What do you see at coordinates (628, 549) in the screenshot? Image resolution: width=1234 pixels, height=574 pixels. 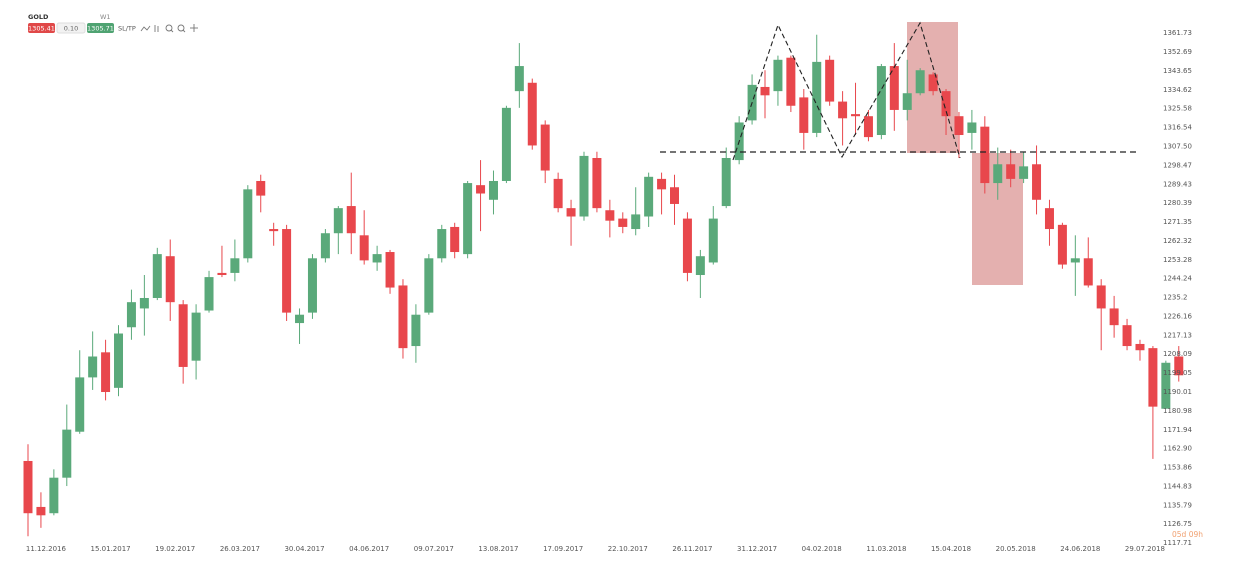 I see `x-tick-label: 22.10.2017` at bounding box center [628, 549].